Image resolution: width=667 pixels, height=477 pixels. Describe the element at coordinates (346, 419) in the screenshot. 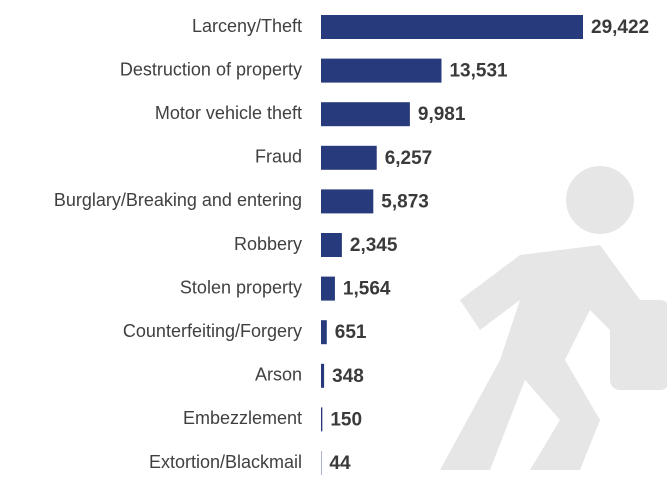

I see `value-label: 150` at that location.